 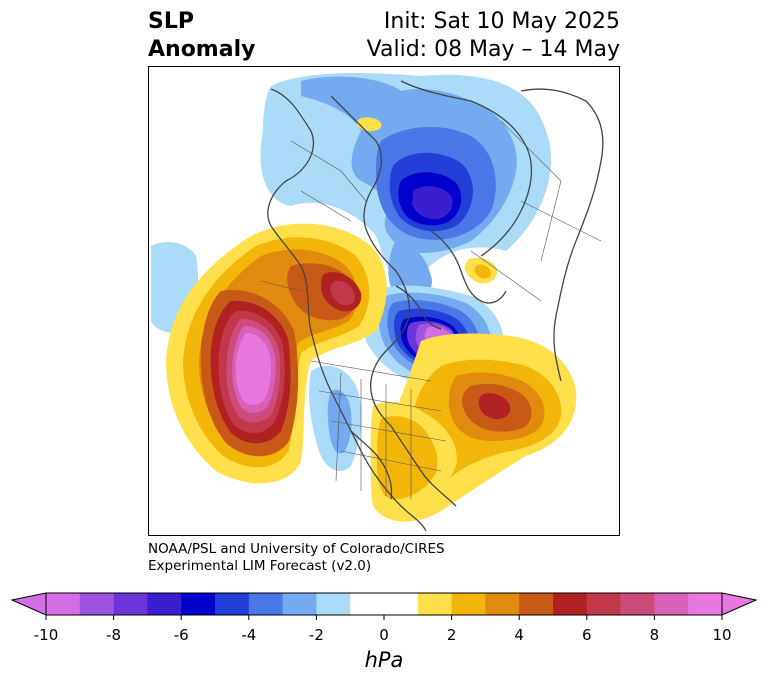 I want to click on colorbar-ticks, so click(x=384, y=617).